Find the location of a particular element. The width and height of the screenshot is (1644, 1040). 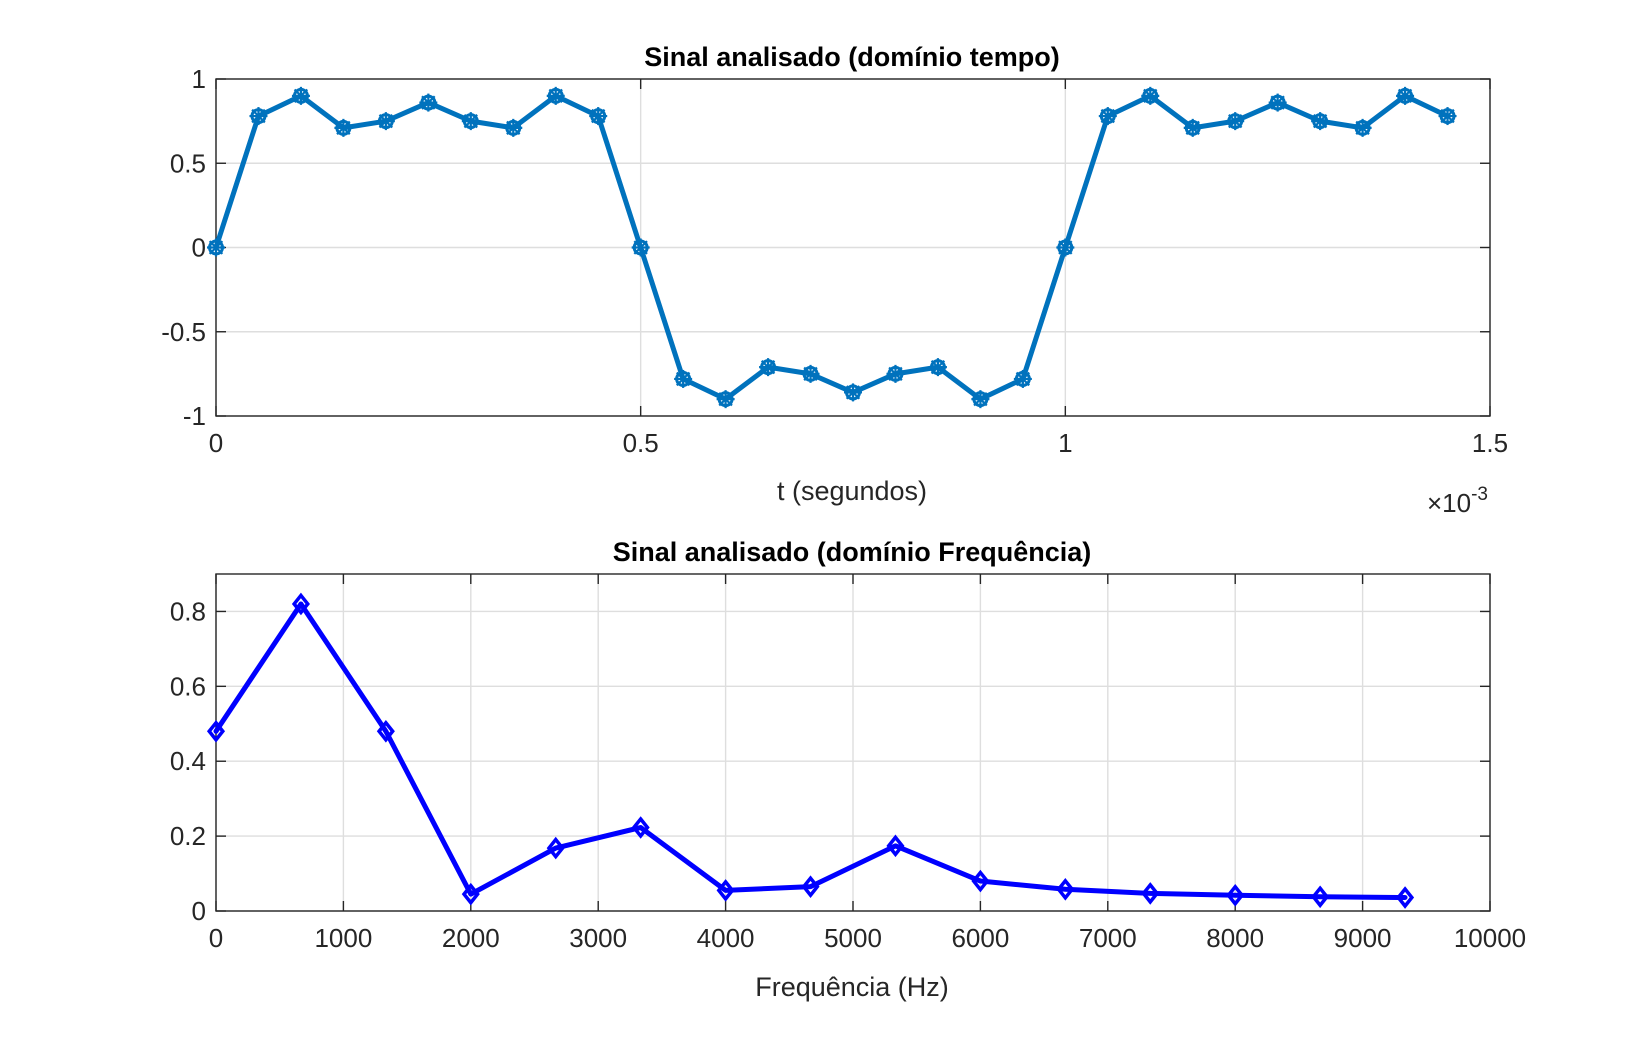

x-exponent-base: ×10 is located at coordinates (1449, 503).